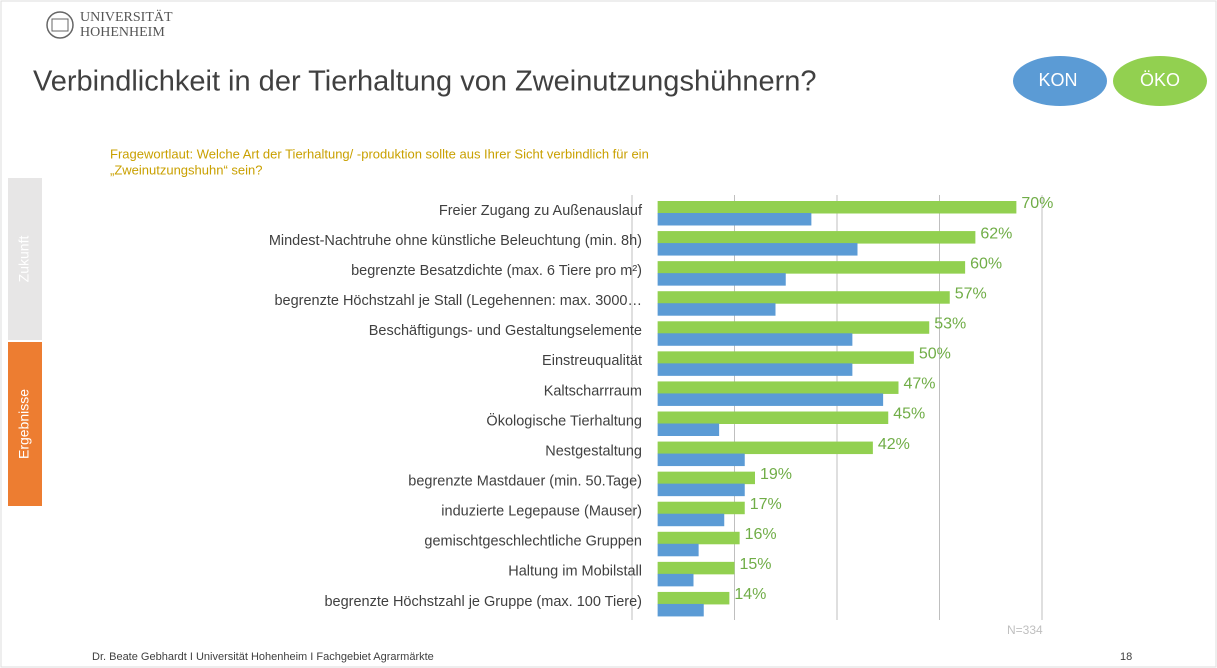 Image resolution: width=1217 pixels, height=668 pixels. I want to click on data-label: 45%, so click(909, 414).